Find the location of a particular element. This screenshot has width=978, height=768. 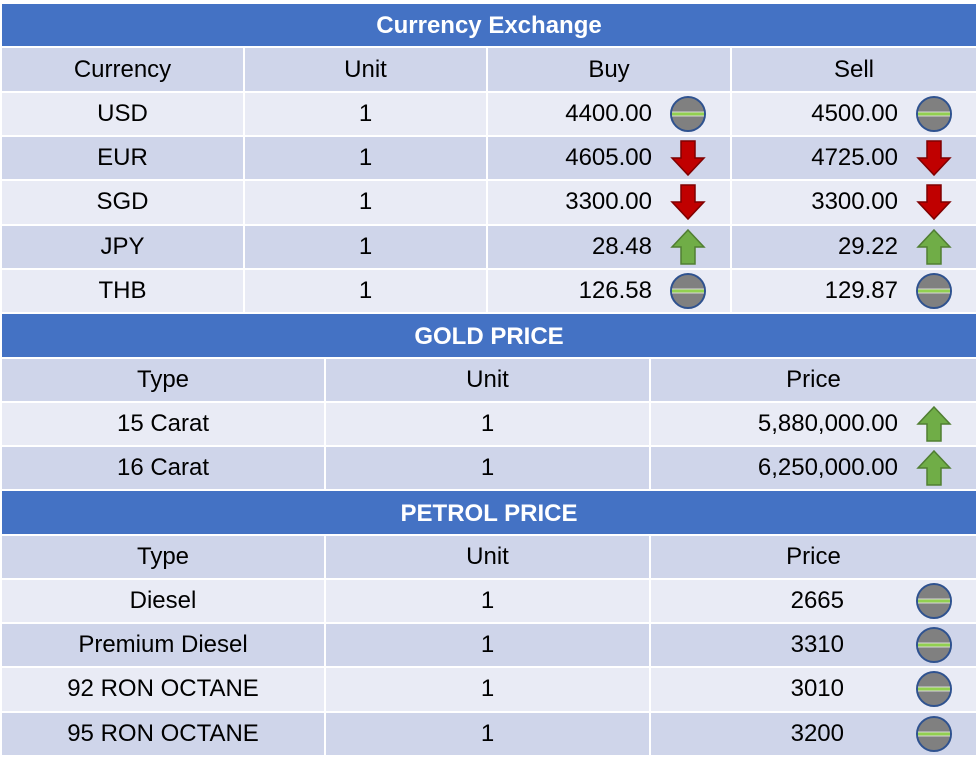

currency-buy-value: 3300.00 is located at coordinates (608, 202).